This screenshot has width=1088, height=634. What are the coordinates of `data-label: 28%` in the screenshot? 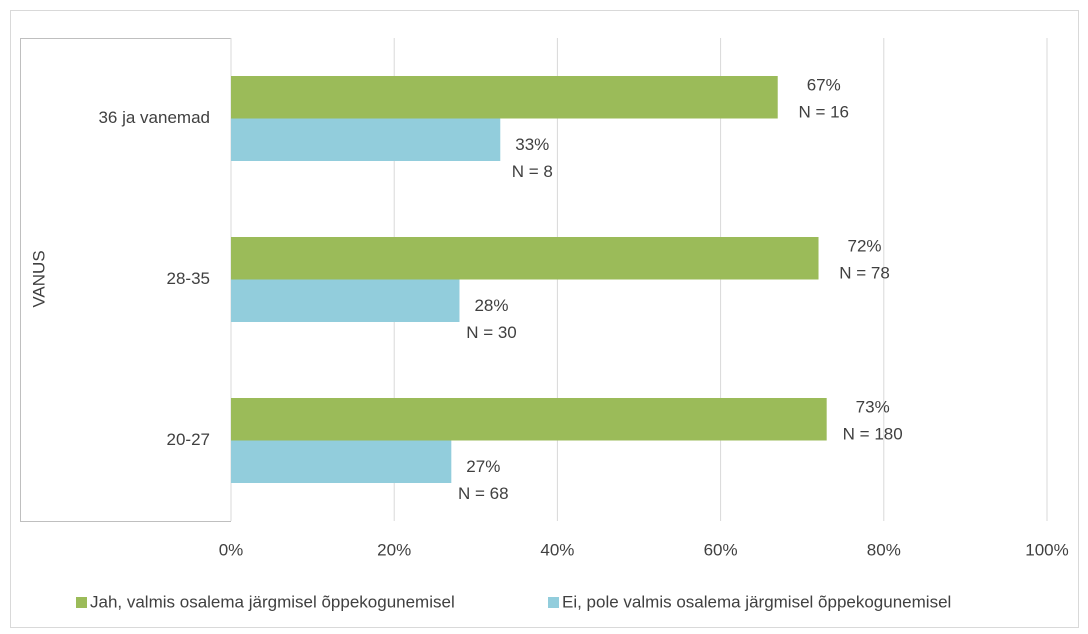 It's located at (491, 305).